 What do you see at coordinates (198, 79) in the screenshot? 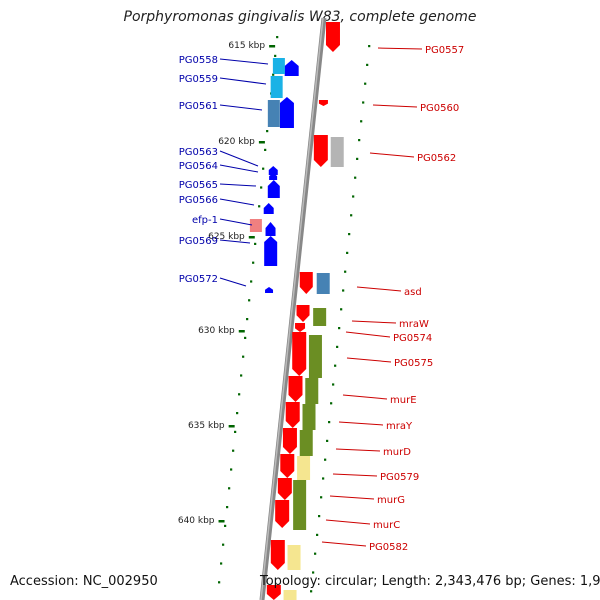
I see `gene-label-PG0559: PG0559` at bounding box center [198, 79].